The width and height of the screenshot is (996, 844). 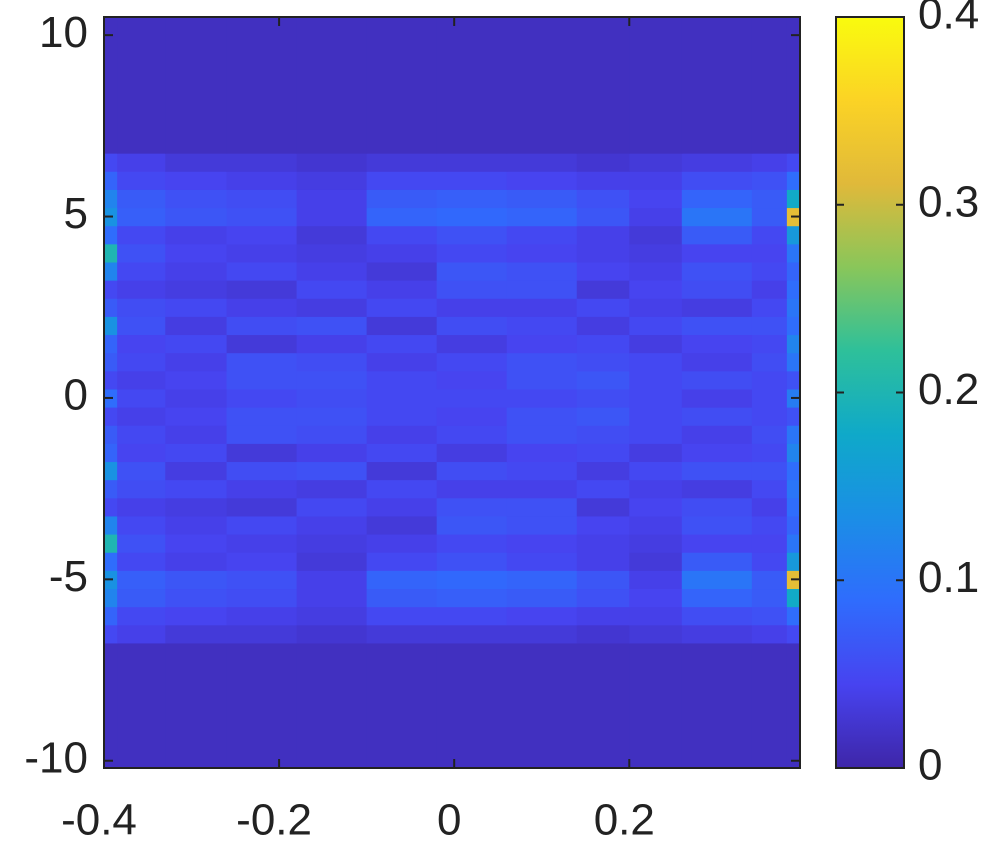 I want to click on x-tick-label: 0.2, so click(x=624, y=820).